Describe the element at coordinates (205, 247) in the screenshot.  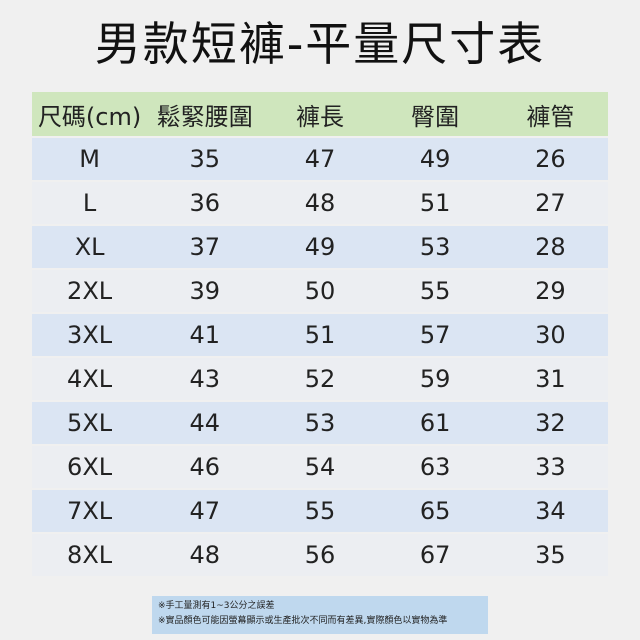
I see `table-cell: 37` at that location.